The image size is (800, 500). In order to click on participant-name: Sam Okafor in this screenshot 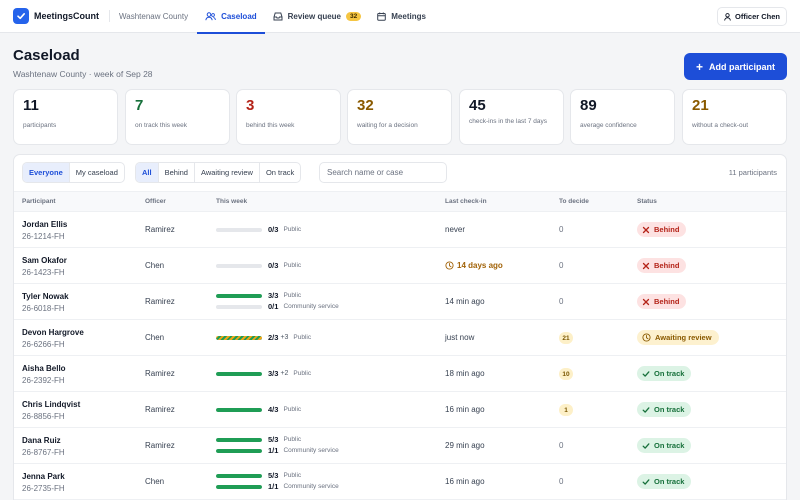, I will do `click(44, 260)`.